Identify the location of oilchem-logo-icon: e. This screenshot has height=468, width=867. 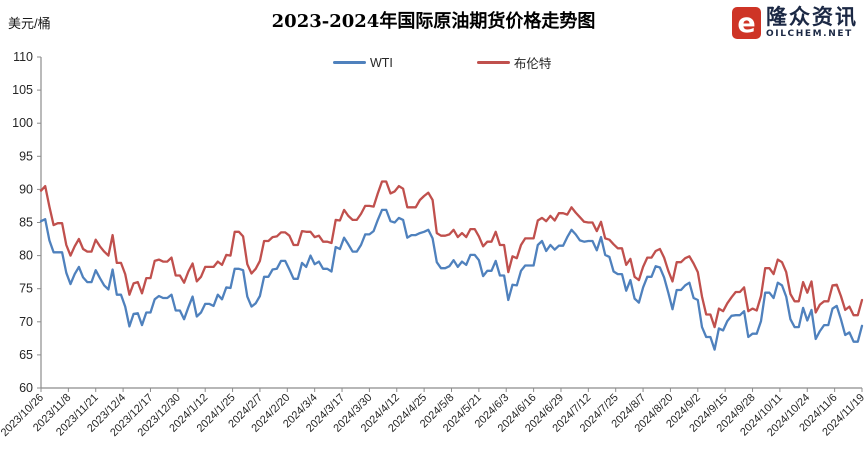
(746, 23).